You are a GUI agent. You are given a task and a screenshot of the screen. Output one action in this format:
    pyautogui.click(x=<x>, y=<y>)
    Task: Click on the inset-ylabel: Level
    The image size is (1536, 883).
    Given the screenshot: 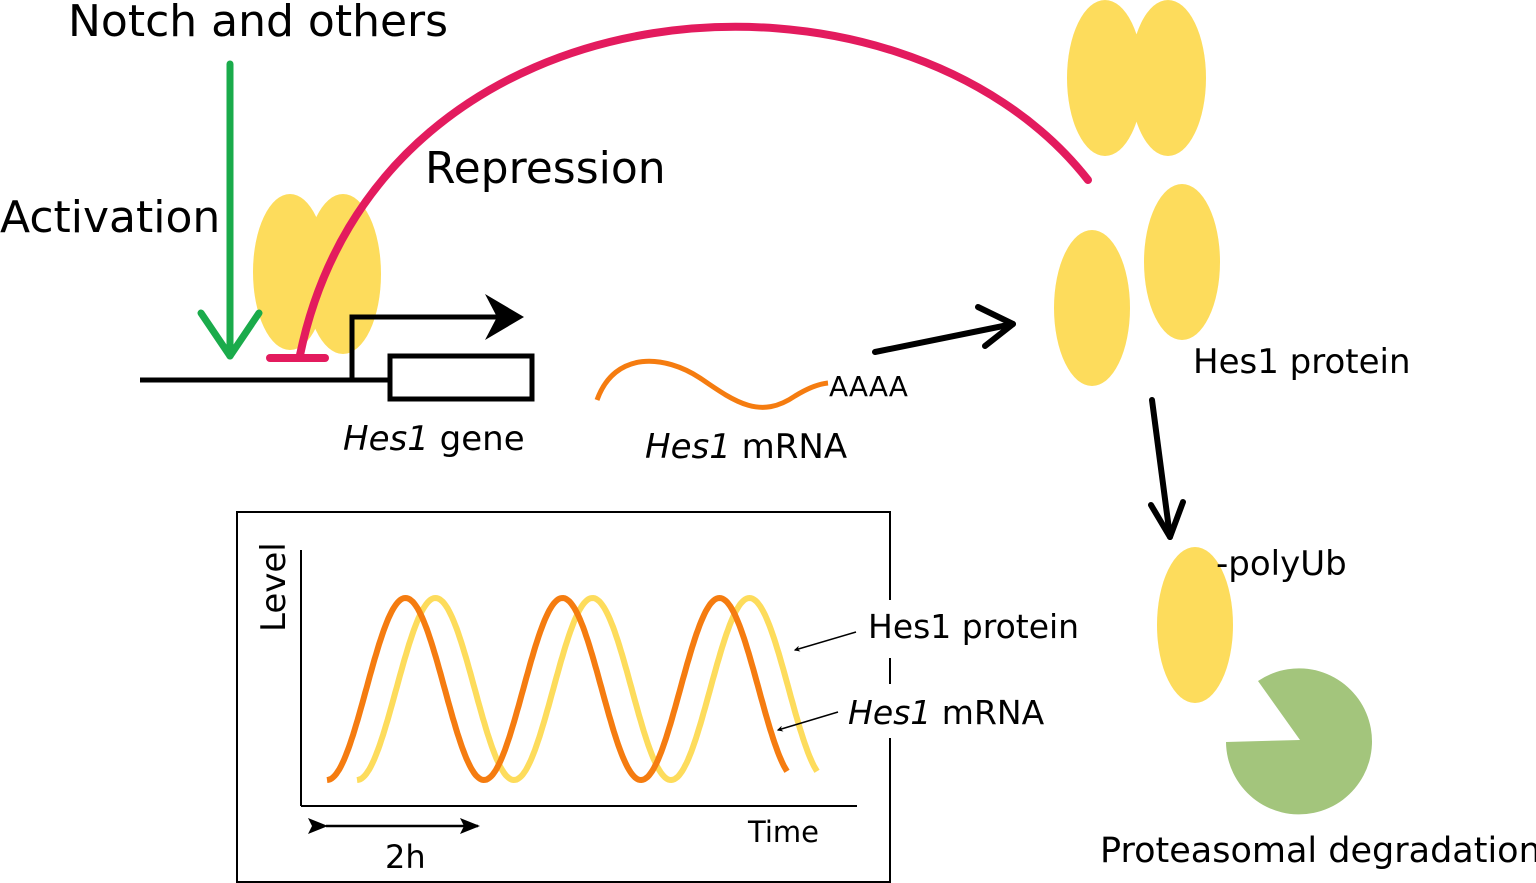 What is the action you would take?
    pyautogui.click(x=274, y=587)
    